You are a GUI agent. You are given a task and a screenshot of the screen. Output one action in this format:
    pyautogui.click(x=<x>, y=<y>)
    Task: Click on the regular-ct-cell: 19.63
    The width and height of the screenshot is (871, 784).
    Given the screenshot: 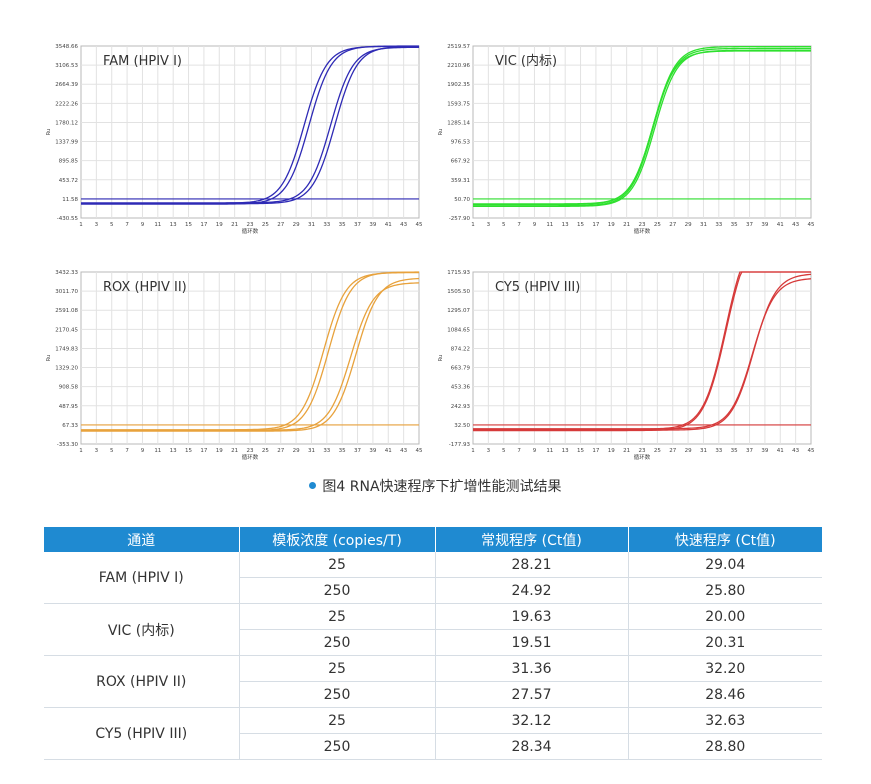 What is the action you would take?
    pyautogui.click(x=532, y=616)
    